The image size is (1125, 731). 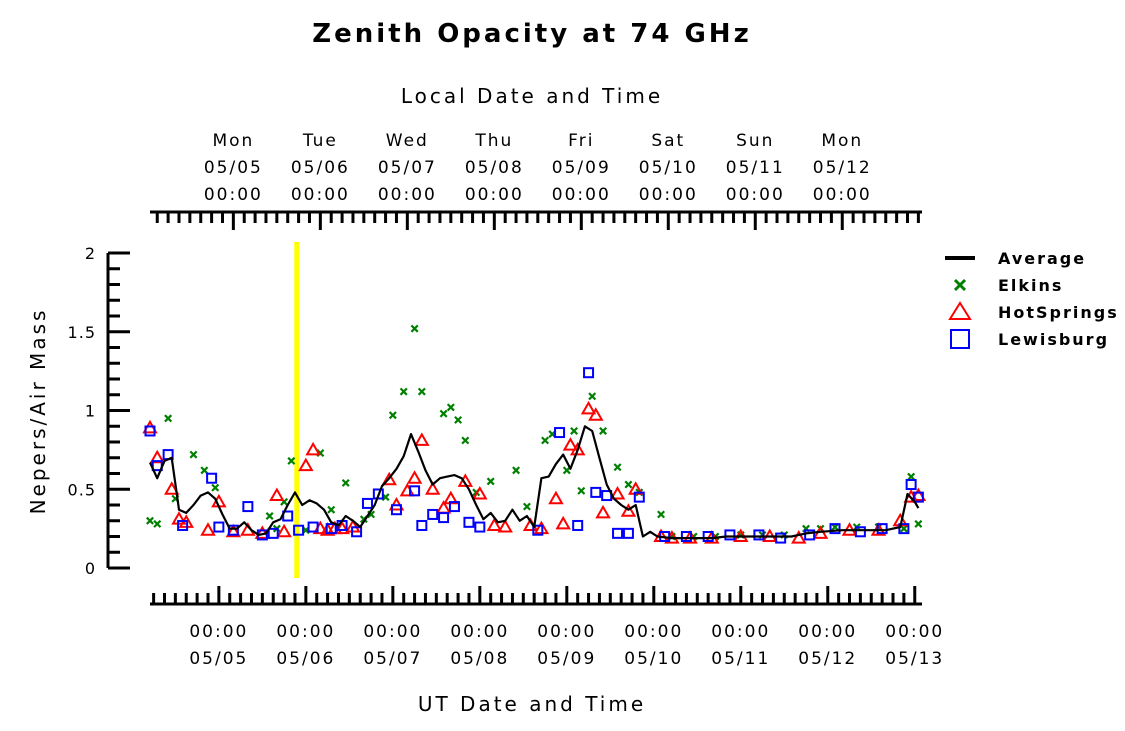 What do you see at coordinates (581, 141) in the screenshot?
I see `top-tick-day: Fri` at bounding box center [581, 141].